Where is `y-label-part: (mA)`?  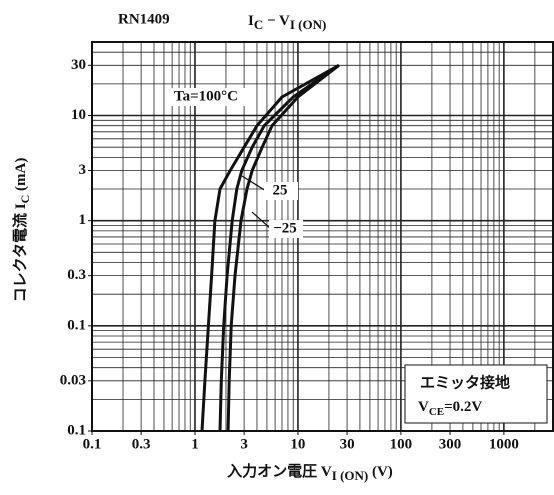 y-label-part: (mA) is located at coordinates (21, 176).